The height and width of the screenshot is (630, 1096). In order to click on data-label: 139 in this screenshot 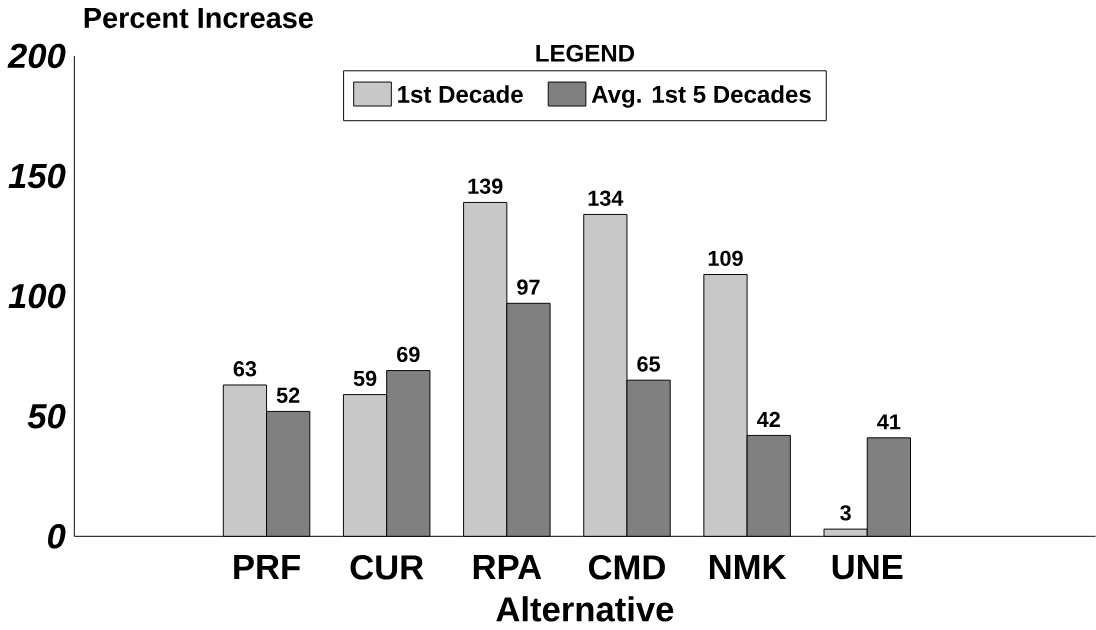, I will do `click(485, 186)`.